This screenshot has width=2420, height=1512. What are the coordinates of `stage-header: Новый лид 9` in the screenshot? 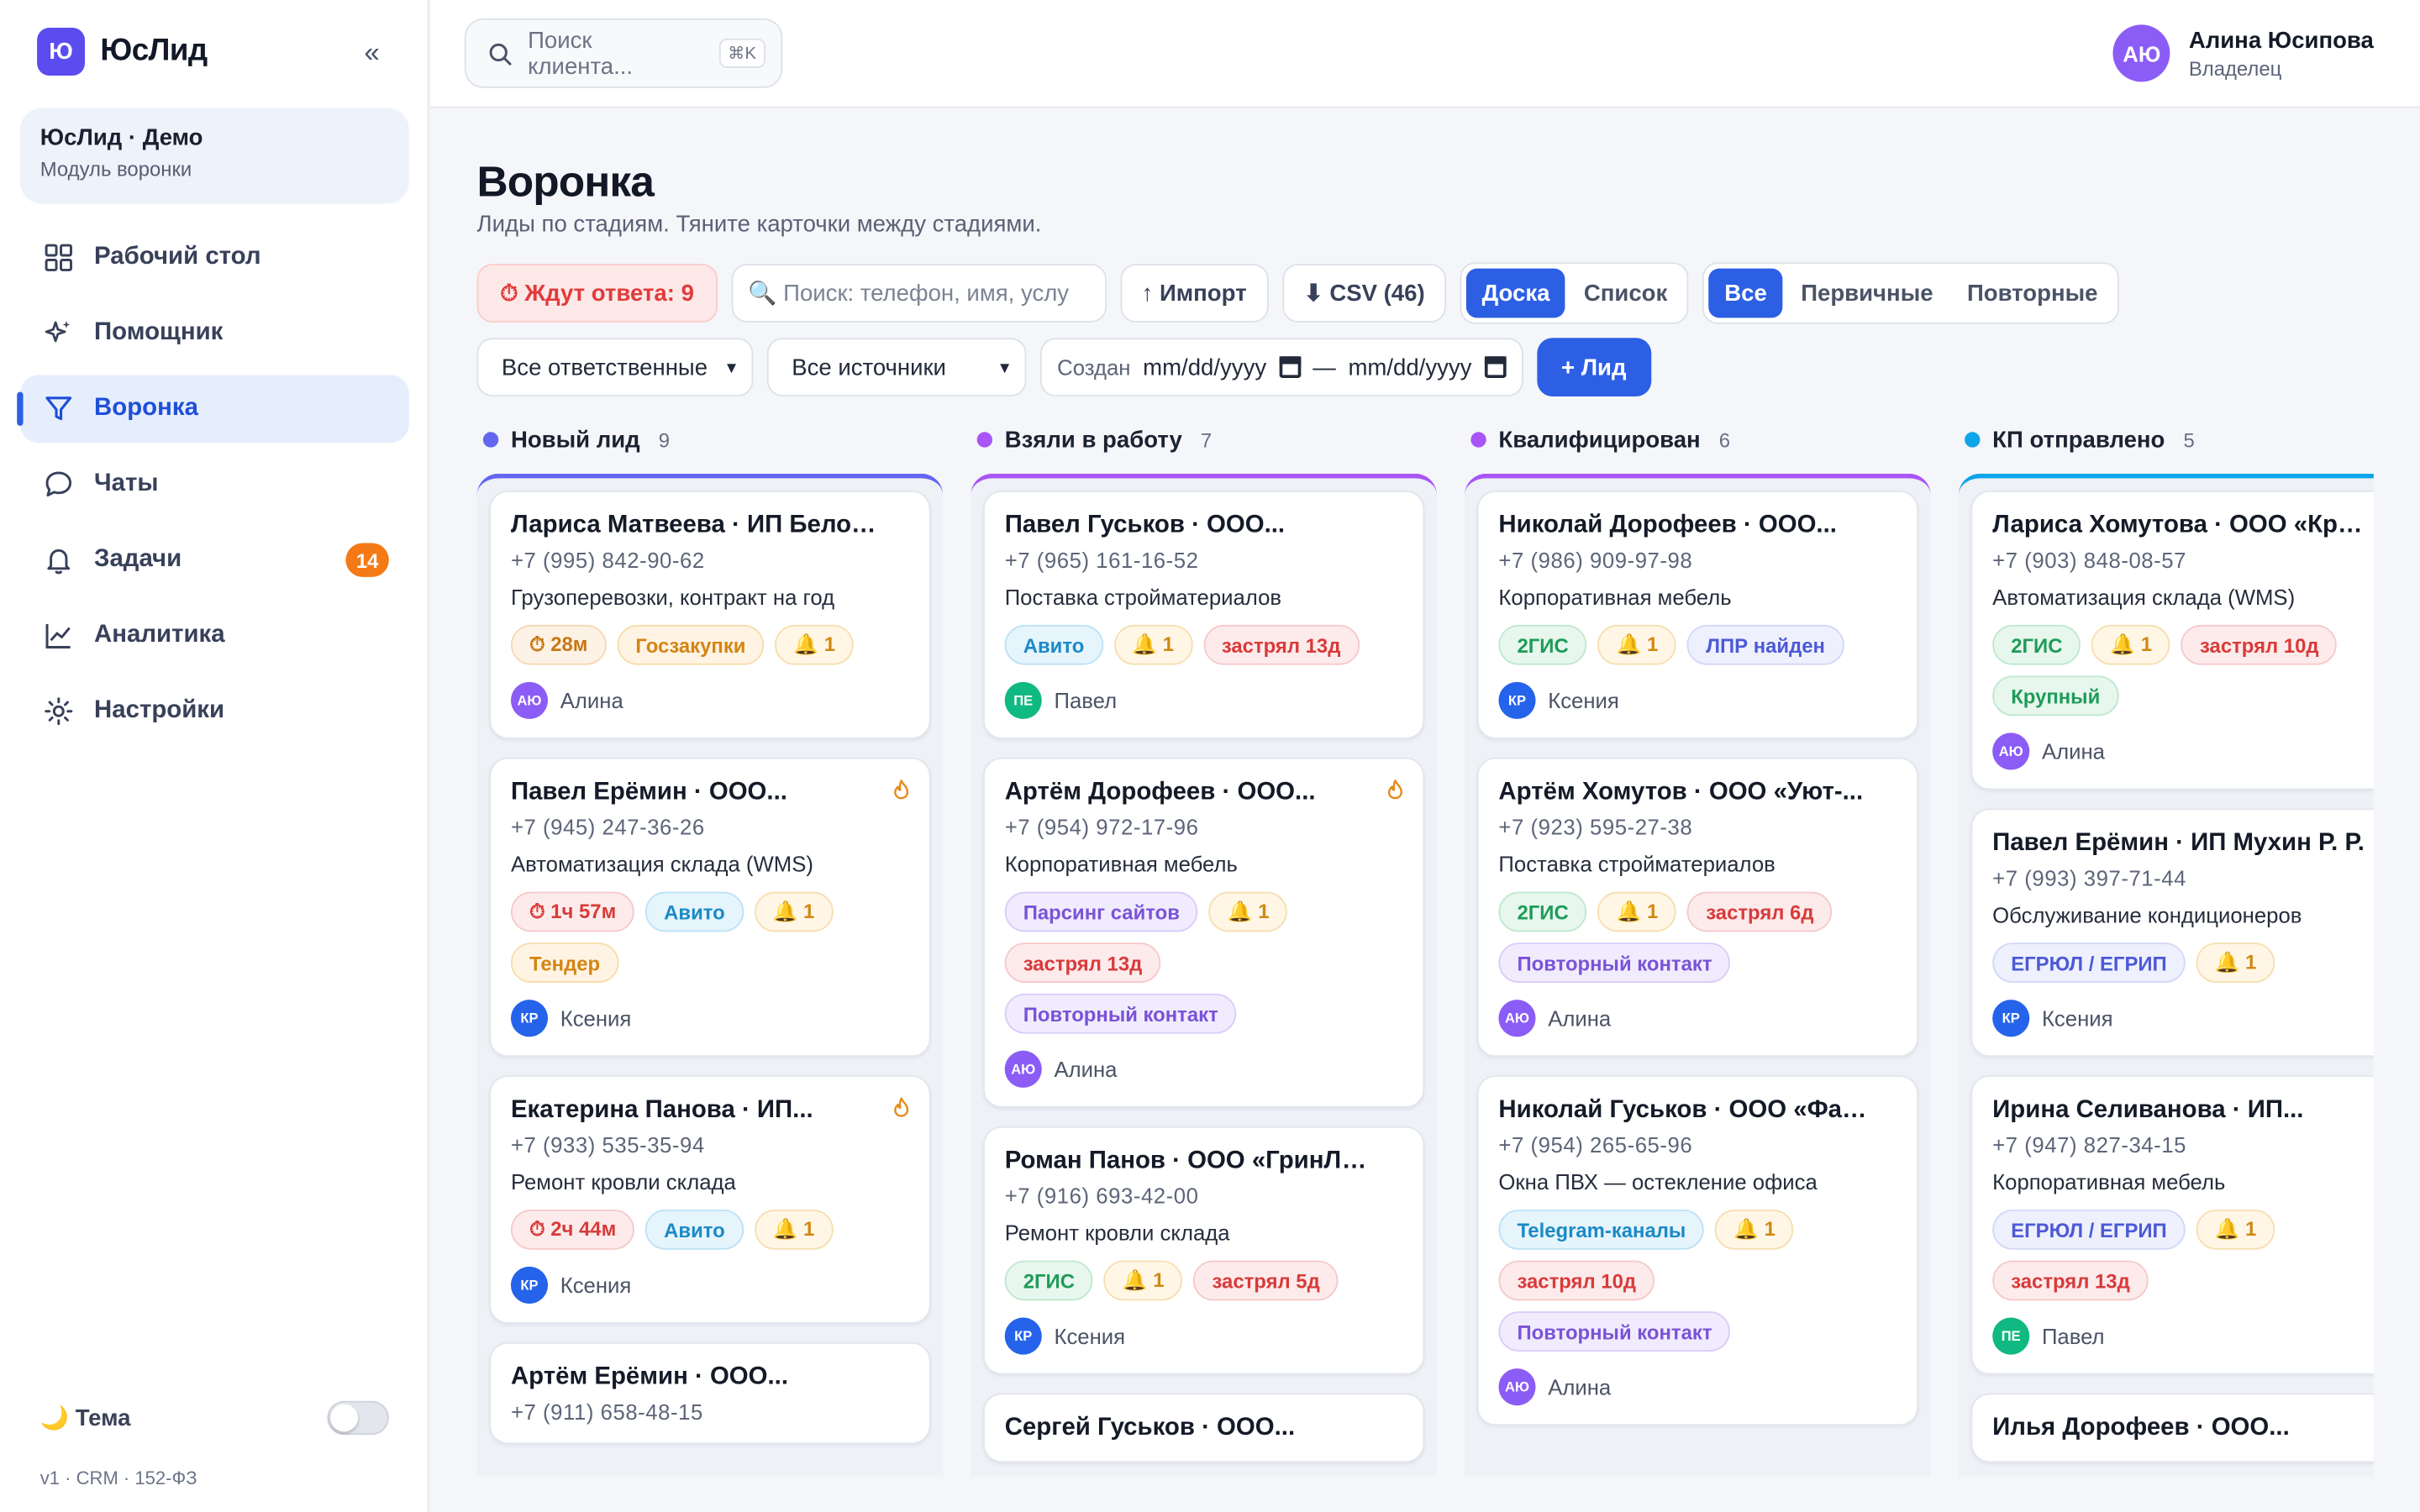 It's located at (710, 439).